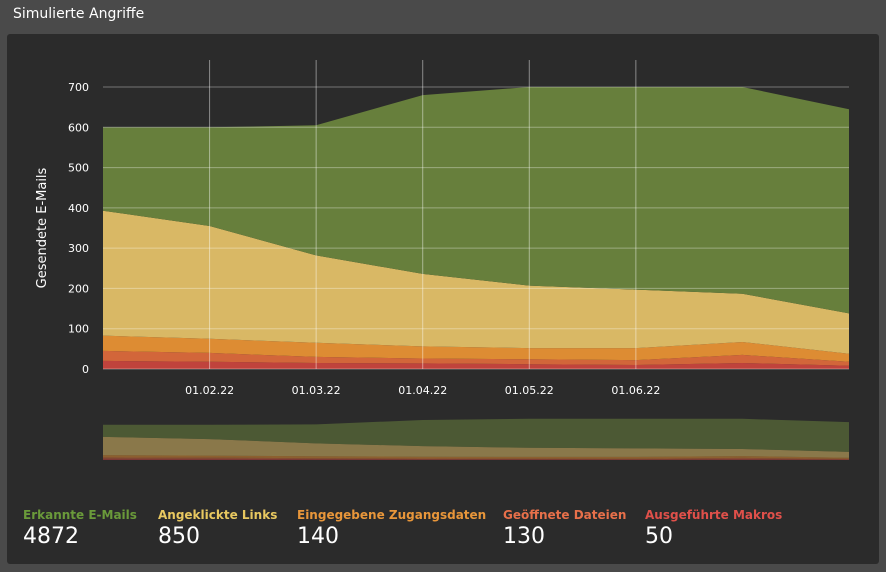  Describe the element at coordinates (78, 208) in the screenshot. I see `y-tick-label: 400` at that location.